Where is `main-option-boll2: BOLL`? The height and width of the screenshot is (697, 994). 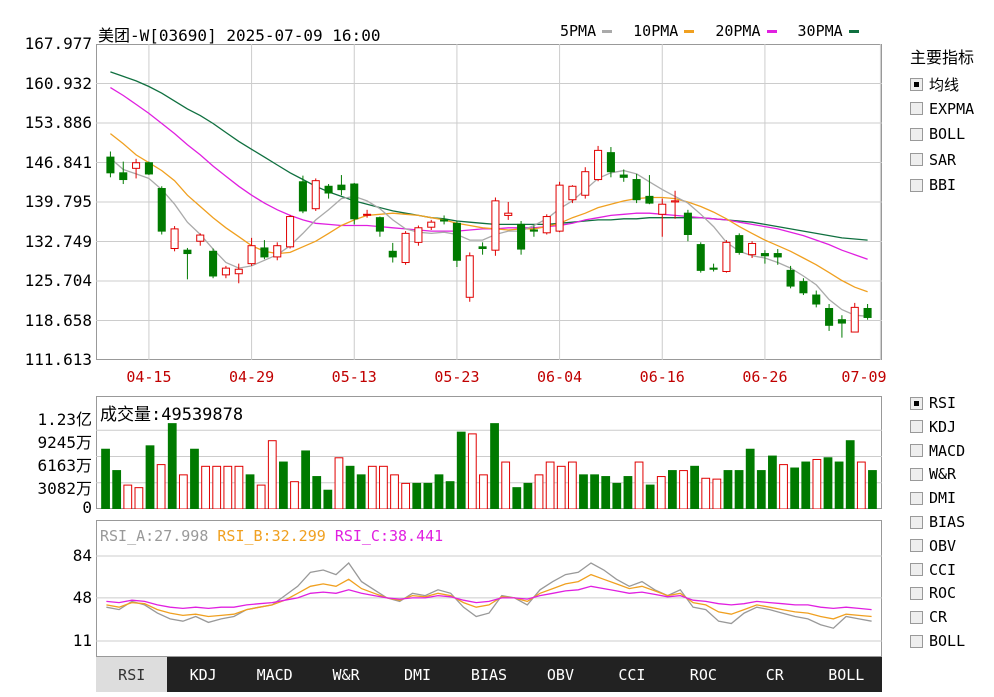
main-option-boll2: BOLL is located at coordinates (937, 134).